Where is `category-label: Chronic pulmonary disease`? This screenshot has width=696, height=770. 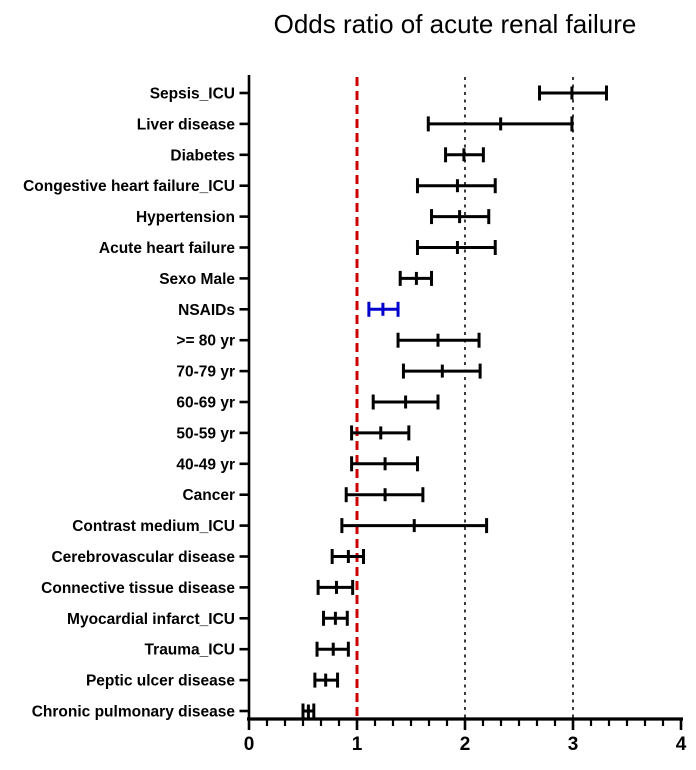 category-label: Chronic pulmonary disease is located at coordinates (134, 712).